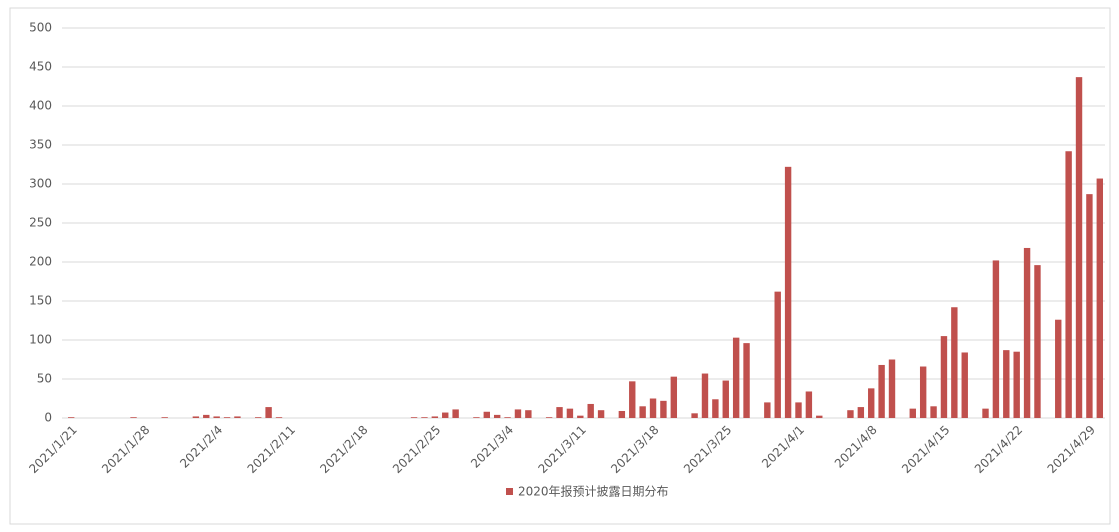  Describe the element at coordinates (40, 28) in the screenshot. I see `y-tick-label: 500` at that location.